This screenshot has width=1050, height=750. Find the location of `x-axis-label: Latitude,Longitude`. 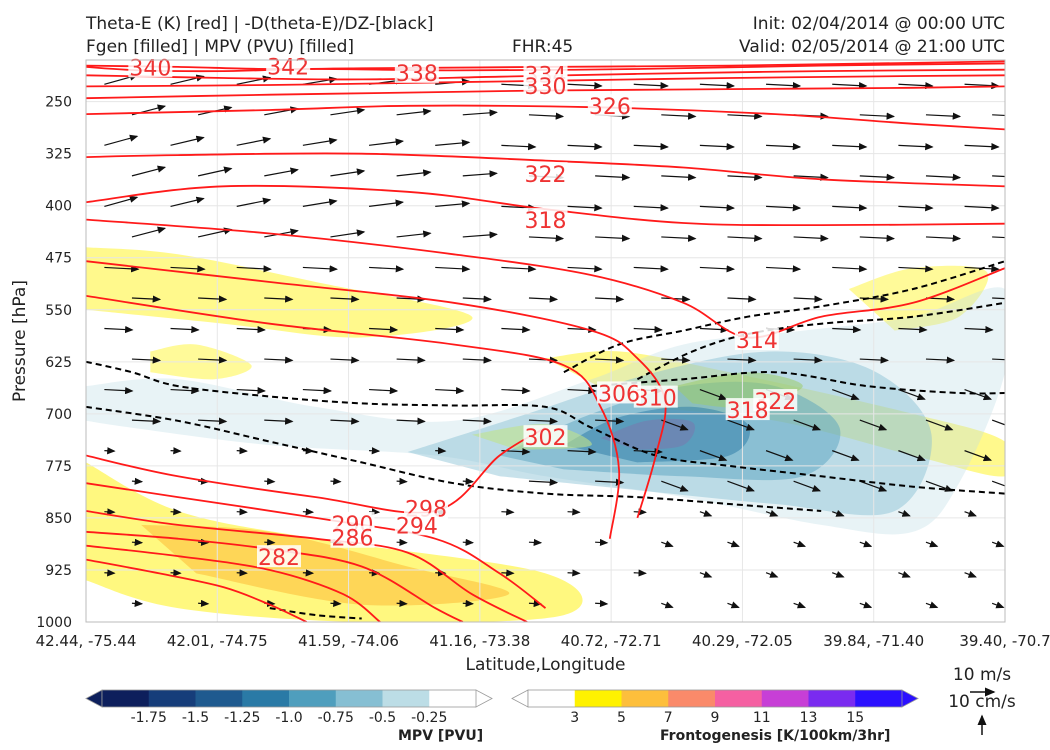

x-axis-label: Latitude,Longitude is located at coordinates (546, 665).